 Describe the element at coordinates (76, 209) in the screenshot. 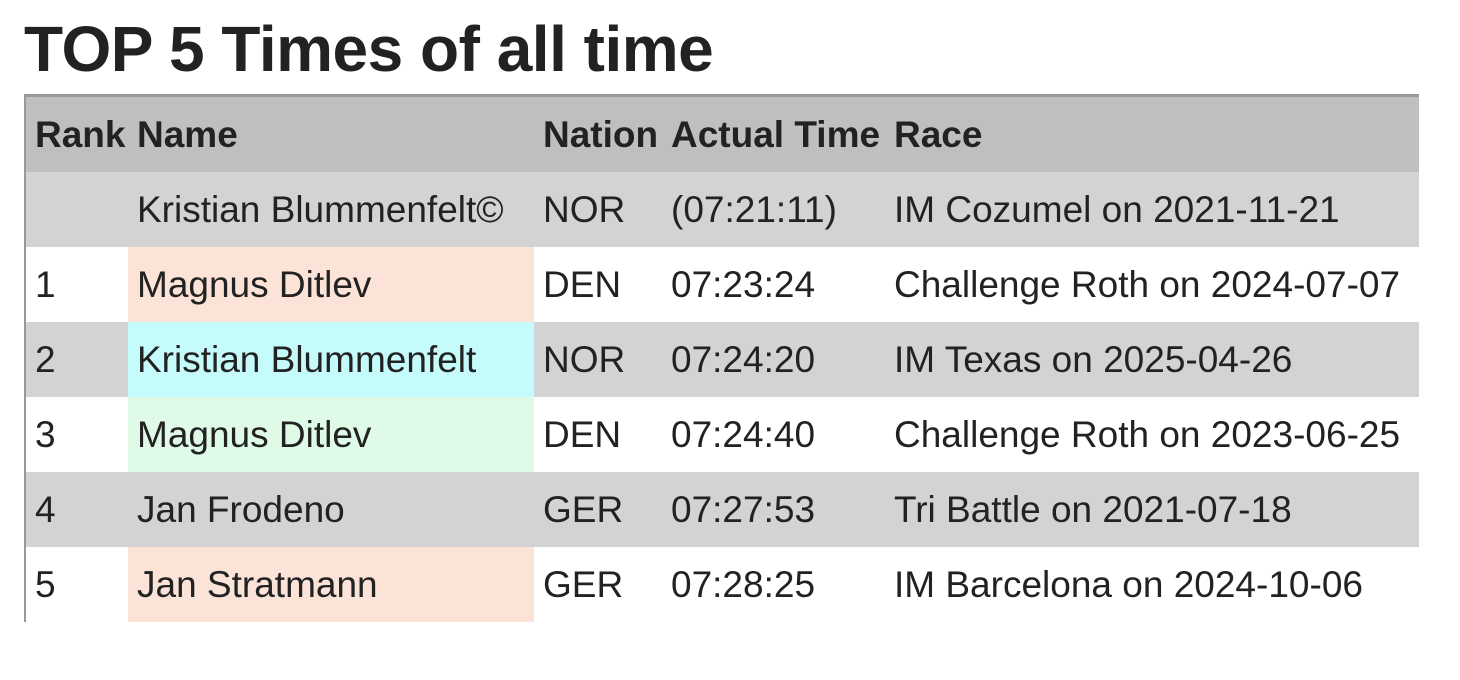

I see `rank` at that location.